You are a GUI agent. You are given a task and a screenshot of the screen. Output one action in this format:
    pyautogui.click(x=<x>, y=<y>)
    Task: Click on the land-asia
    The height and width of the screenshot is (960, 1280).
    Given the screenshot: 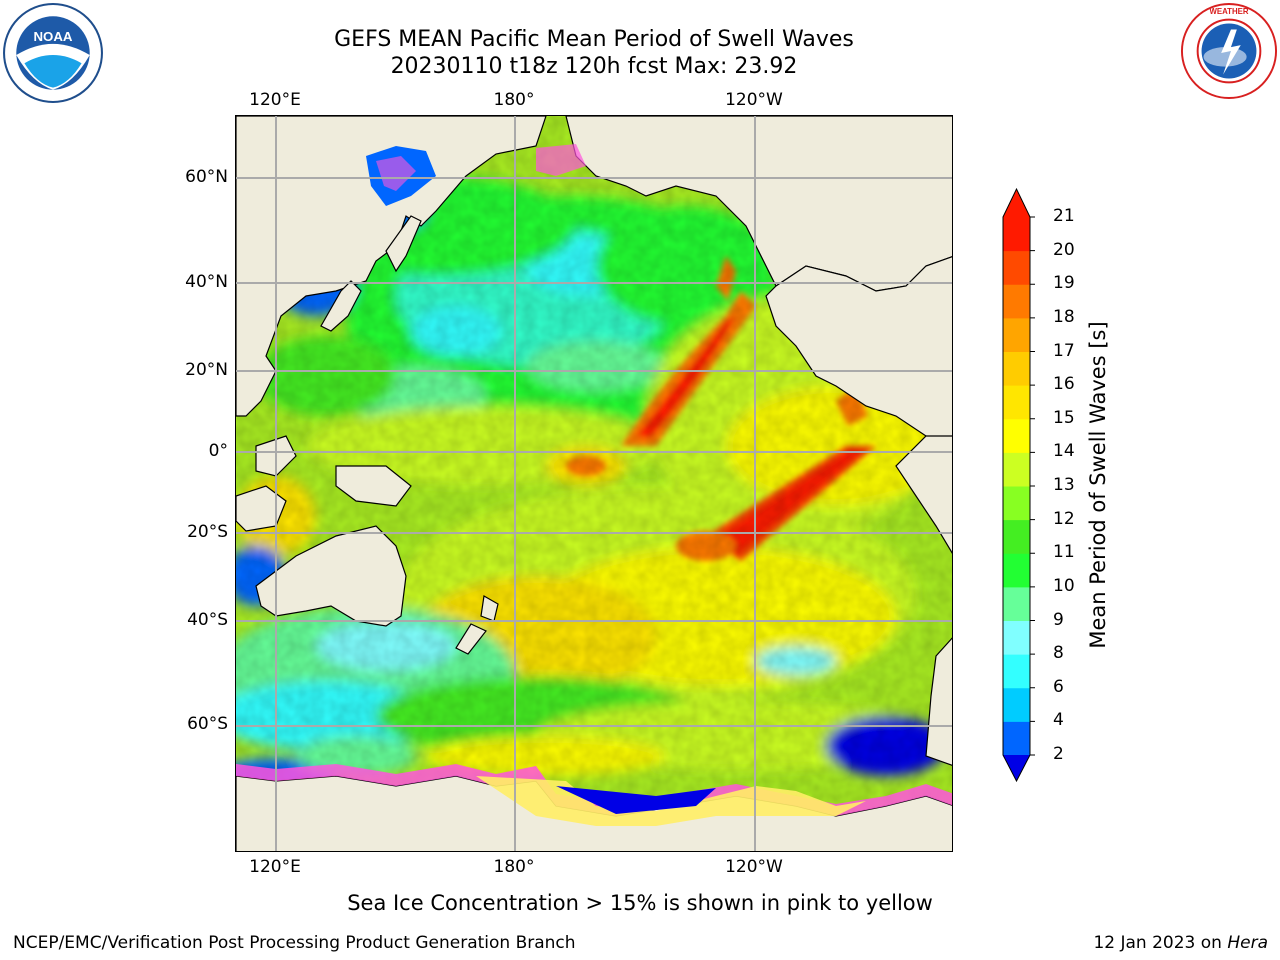 What is the action you would take?
    pyautogui.click(x=391, y=266)
    